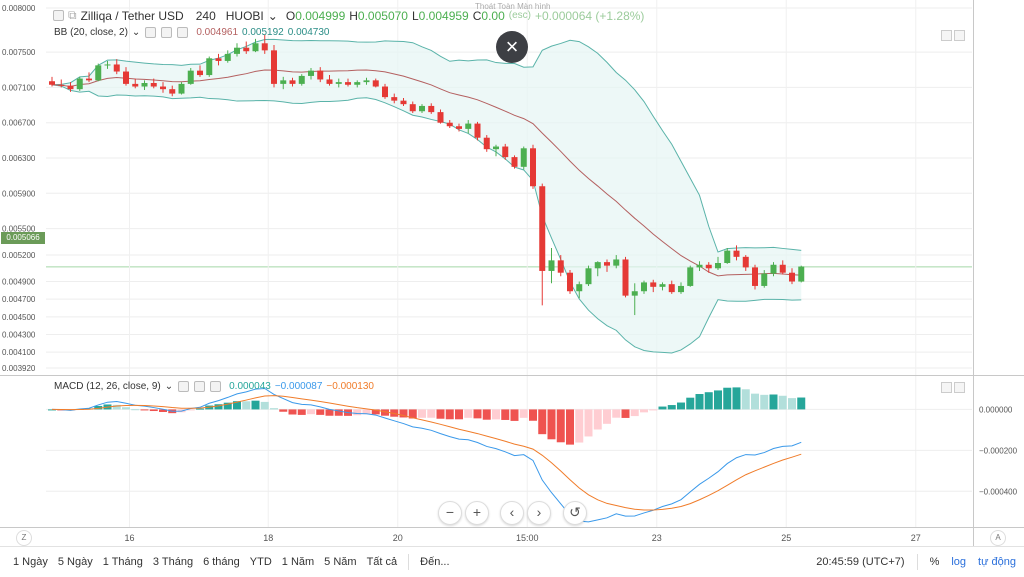  Describe the element at coordinates (244, 15) in the screenshot. I see `exchange-name: HUOBI` at that location.